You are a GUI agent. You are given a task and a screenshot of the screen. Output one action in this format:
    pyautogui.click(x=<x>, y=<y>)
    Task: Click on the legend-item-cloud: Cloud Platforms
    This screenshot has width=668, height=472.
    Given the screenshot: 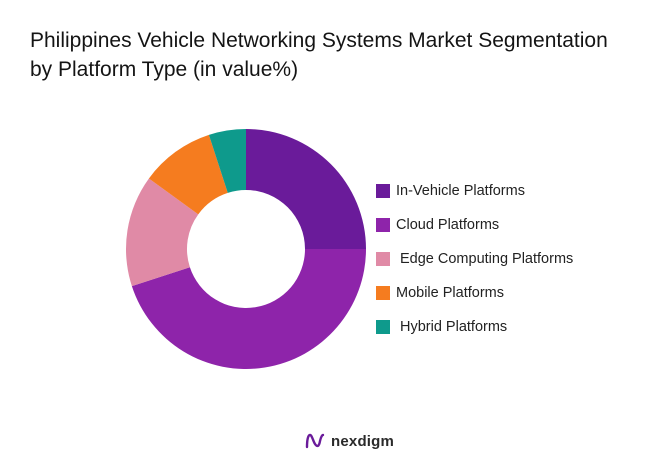 What is the action you would take?
    pyautogui.click(x=474, y=225)
    